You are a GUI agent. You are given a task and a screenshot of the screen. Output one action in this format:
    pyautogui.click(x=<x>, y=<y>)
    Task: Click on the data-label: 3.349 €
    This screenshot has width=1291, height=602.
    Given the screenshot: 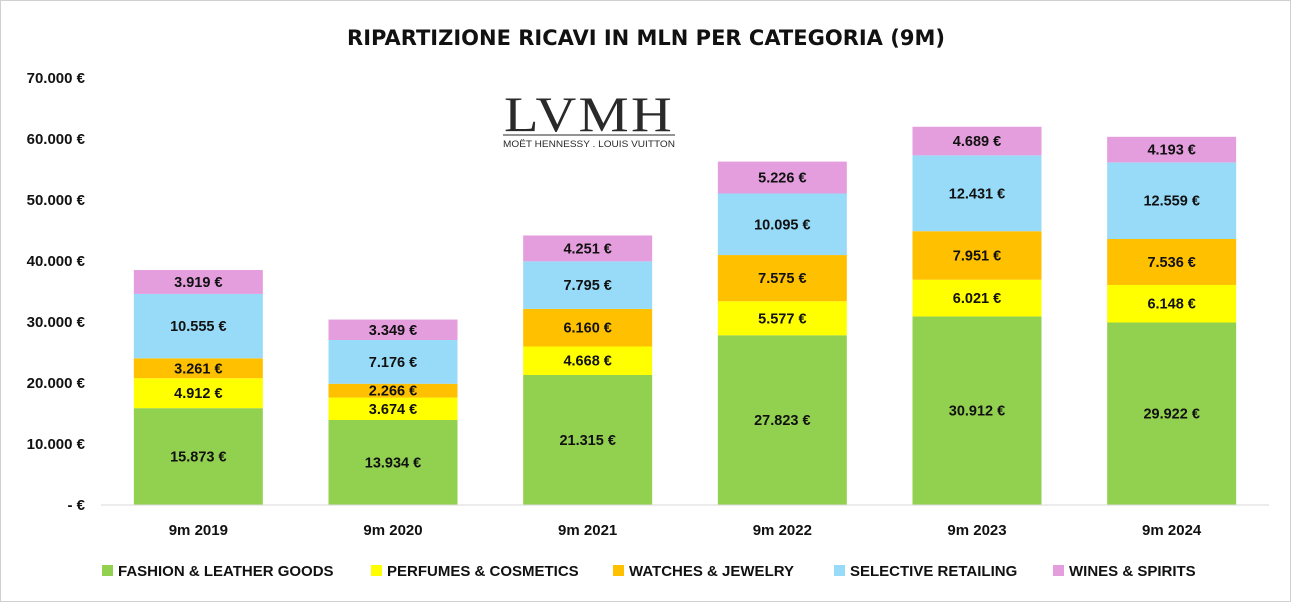 What is the action you would take?
    pyautogui.click(x=393, y=331)
    